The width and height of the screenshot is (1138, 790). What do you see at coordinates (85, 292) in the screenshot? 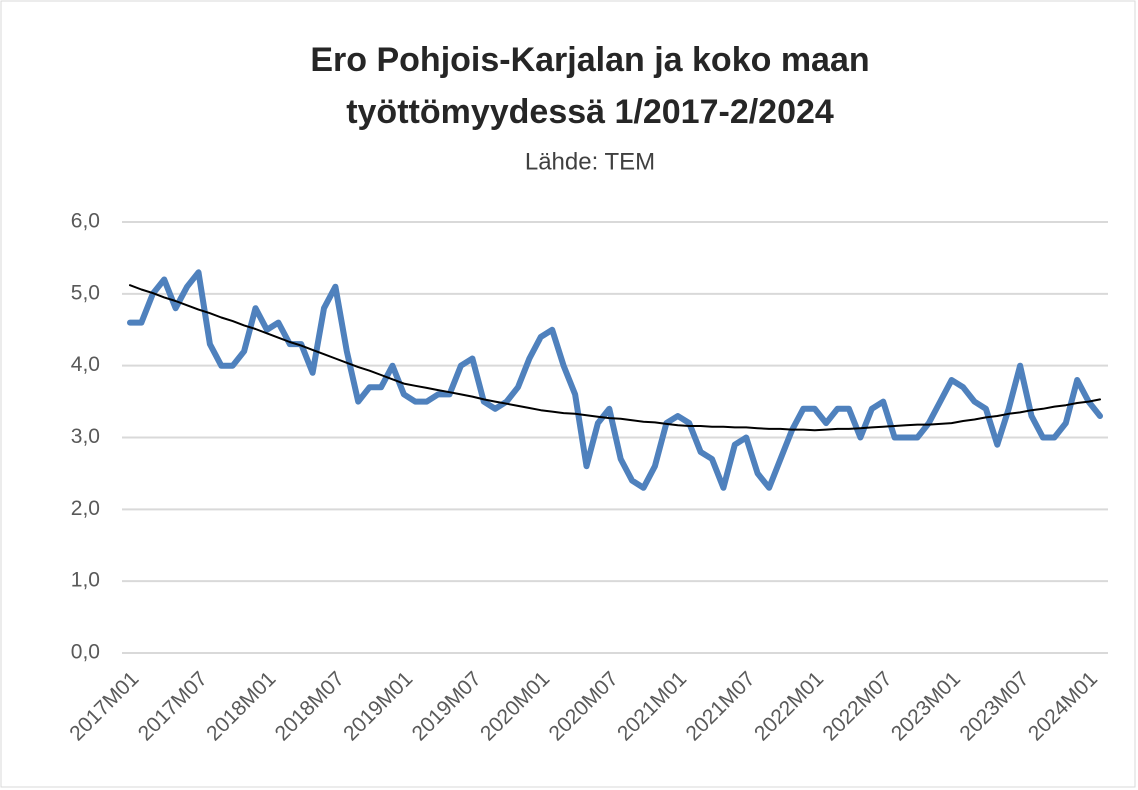
I see `y-tick-label: 5,0` at bounding box center [85, 292].